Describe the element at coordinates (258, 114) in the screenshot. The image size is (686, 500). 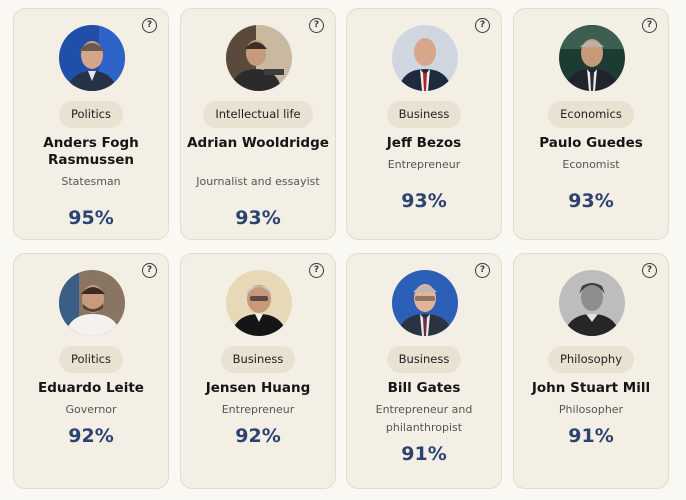
I see `category-badge: Intellectual life` at that location.